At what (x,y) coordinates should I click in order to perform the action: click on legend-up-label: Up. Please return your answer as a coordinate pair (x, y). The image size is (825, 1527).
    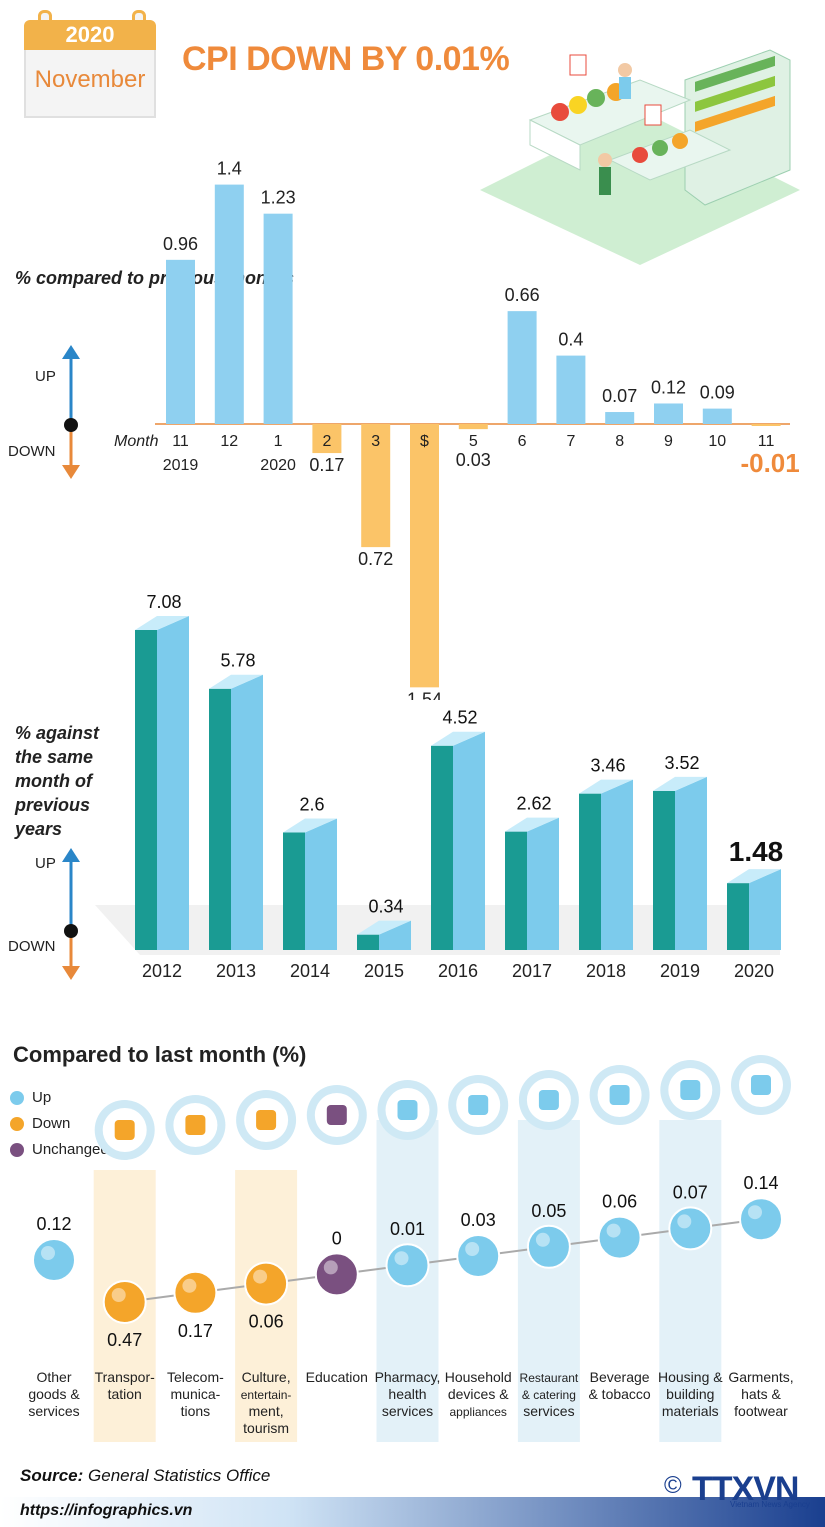
    Looking at the image, I should click on (42, 1097).